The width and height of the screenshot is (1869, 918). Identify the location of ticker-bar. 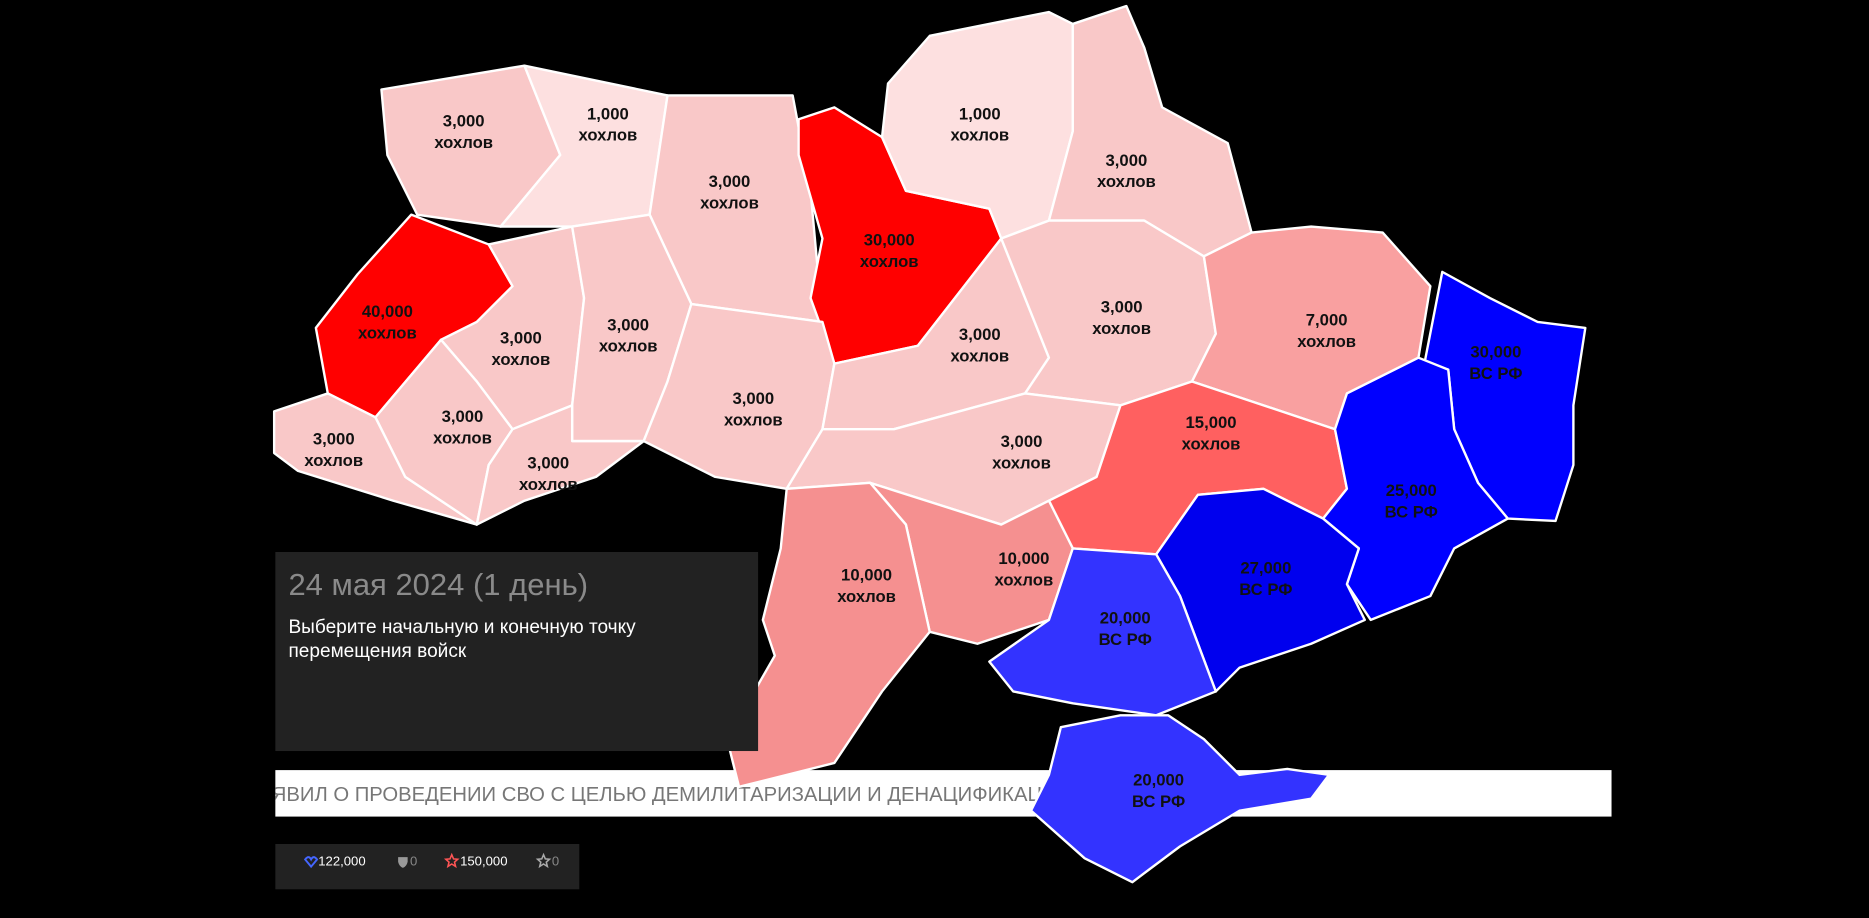
(943, 793).